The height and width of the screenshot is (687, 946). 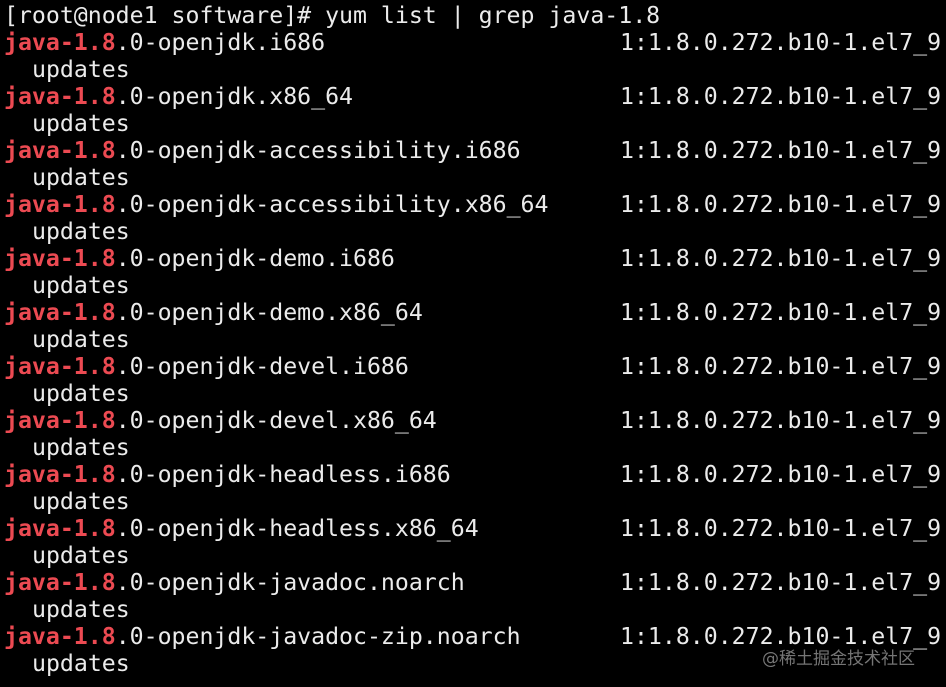 I want to click on package-name-rest: .0-openjdk.x86_64, so click(x=234, y=96).